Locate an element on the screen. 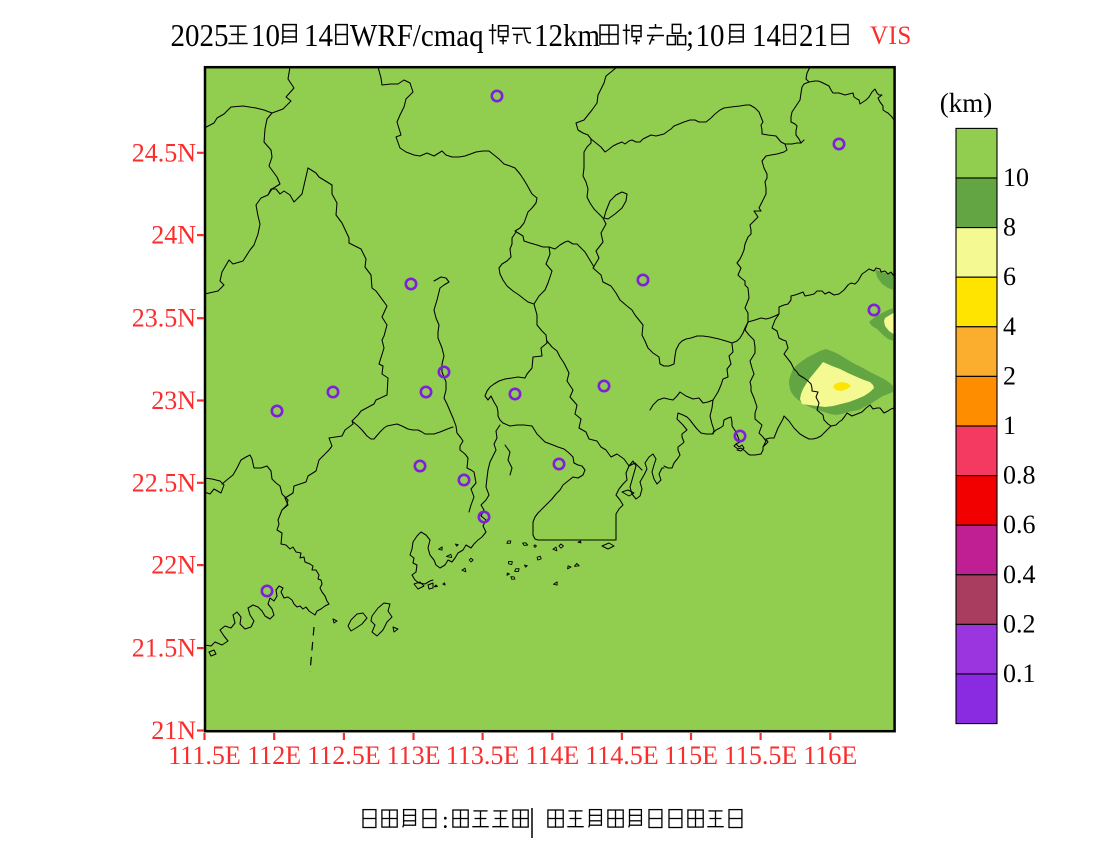  svg-text: 115E is located at coordinates (691, 755).